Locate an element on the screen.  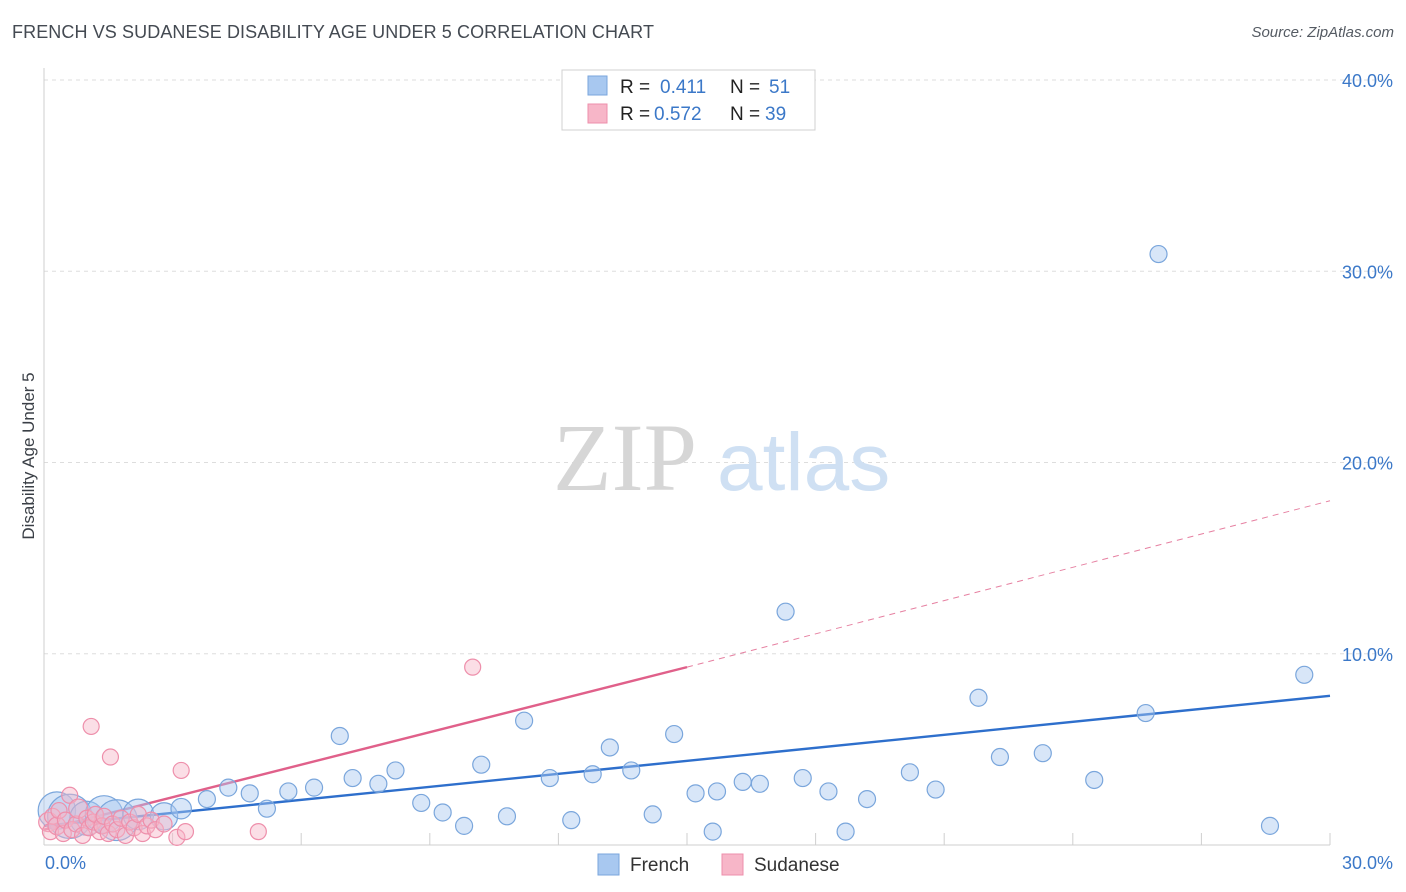
legend-swatch-french is located at coordinates (597, 85).